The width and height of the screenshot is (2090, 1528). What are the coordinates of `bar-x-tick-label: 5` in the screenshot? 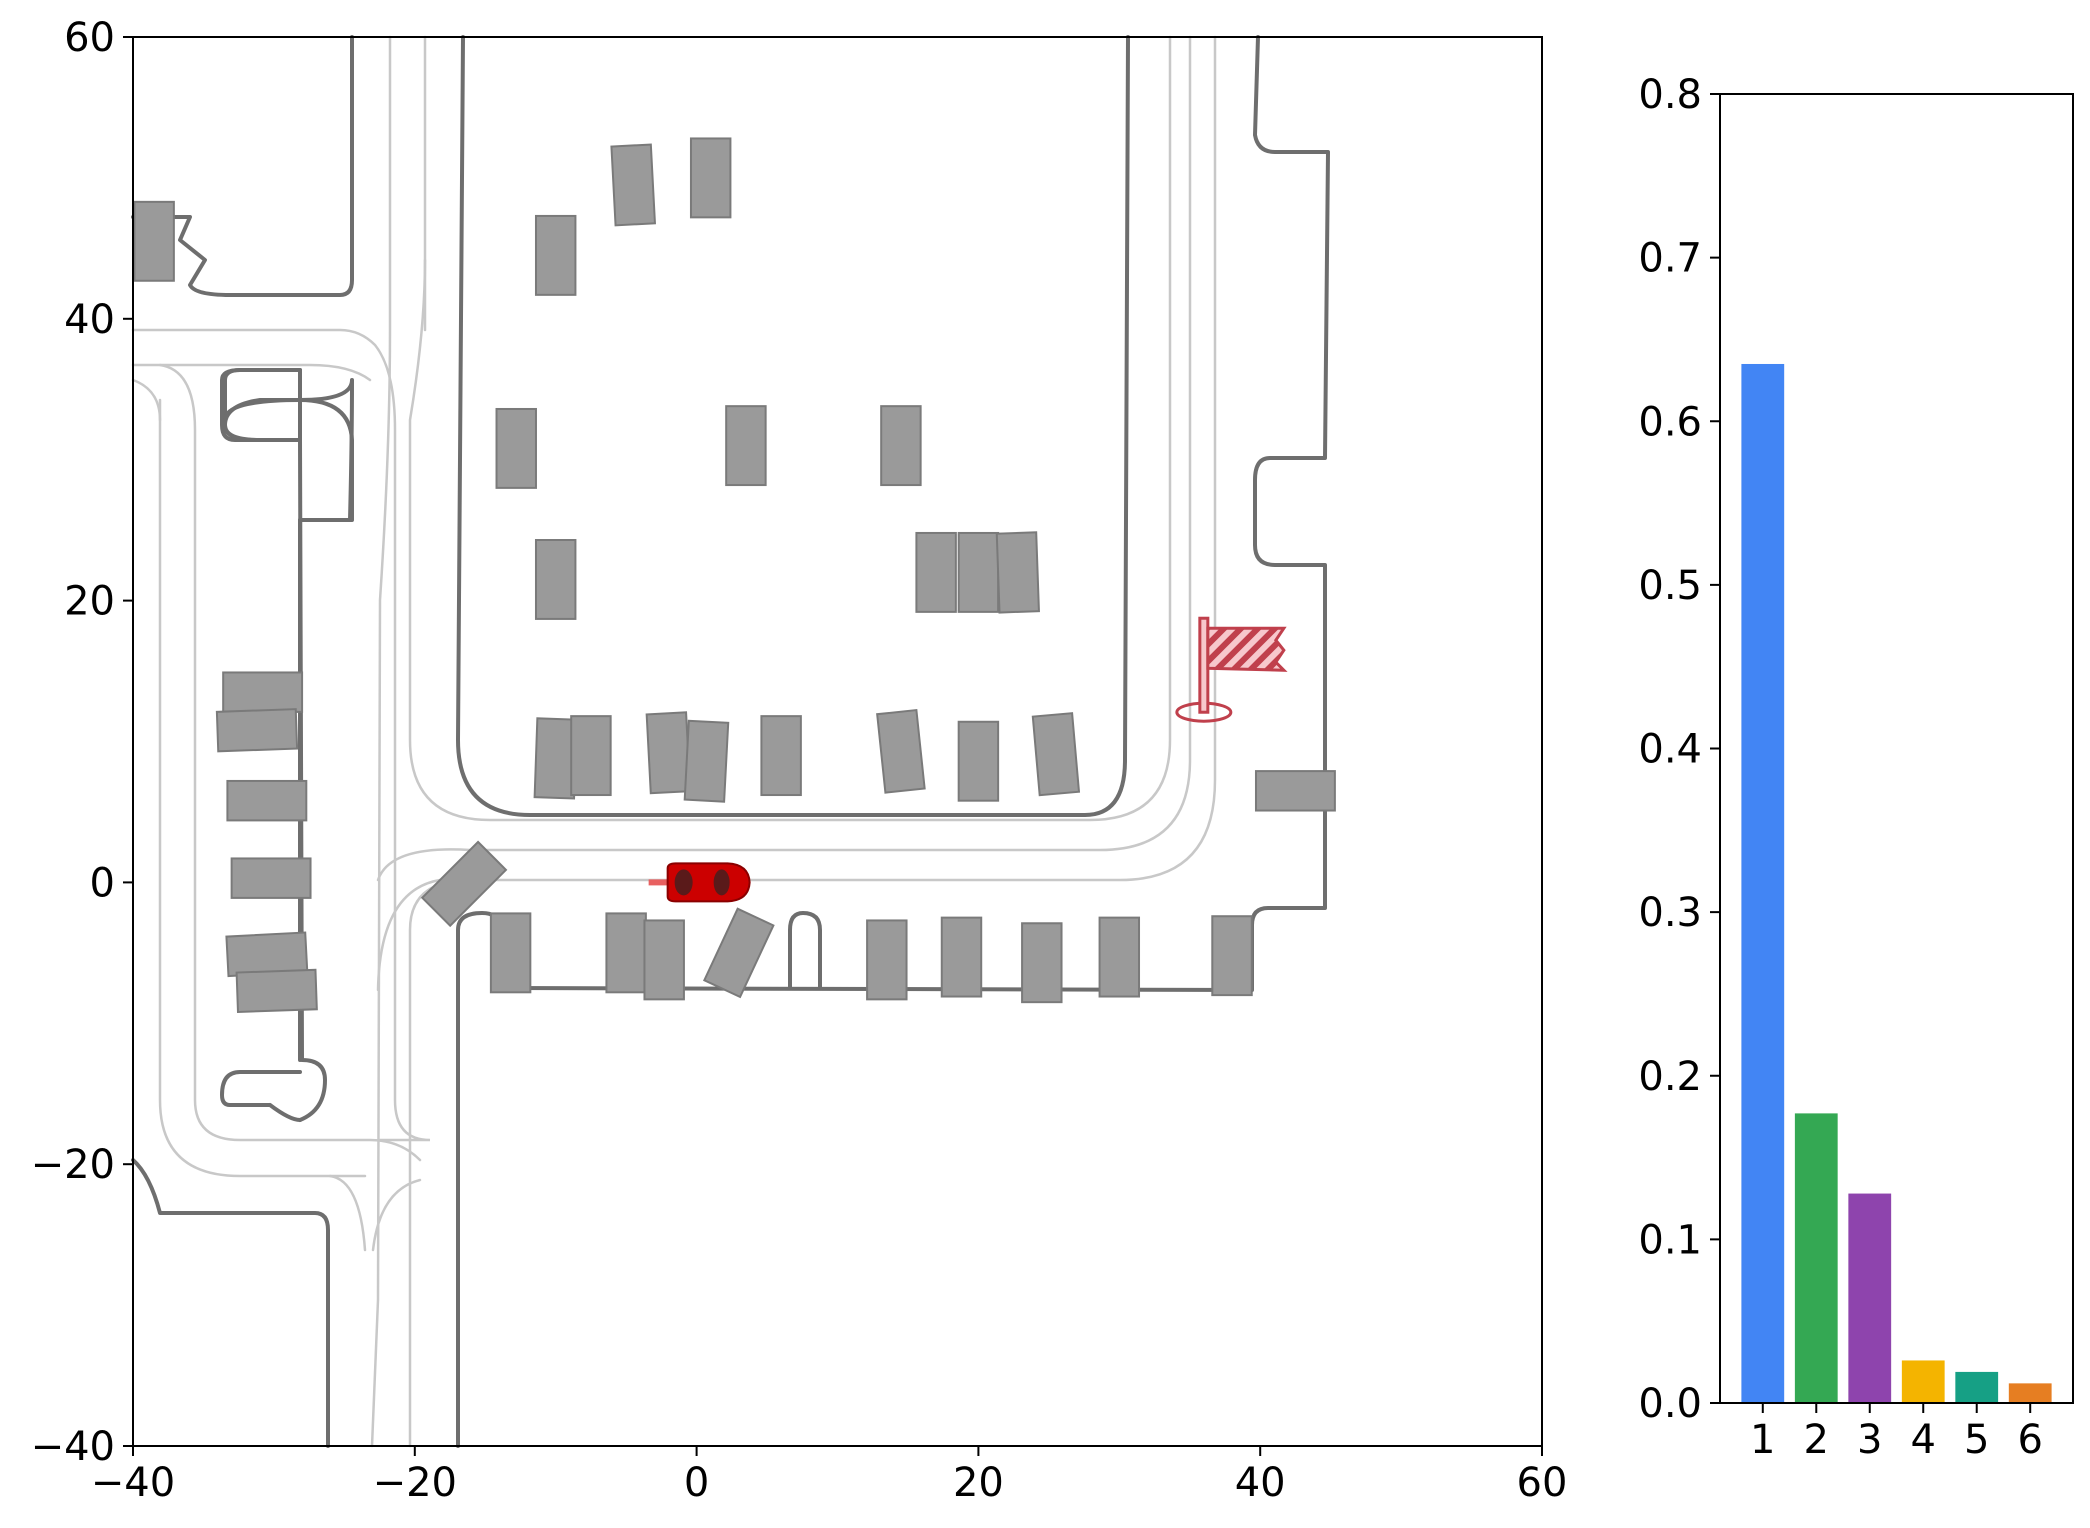 It's located at (1976, 1440).